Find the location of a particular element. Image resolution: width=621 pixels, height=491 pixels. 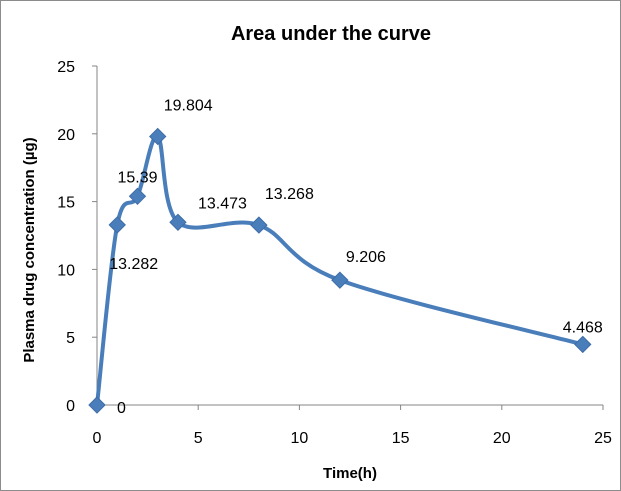

data-label: 13.473 is located at coordinates (222, 203).